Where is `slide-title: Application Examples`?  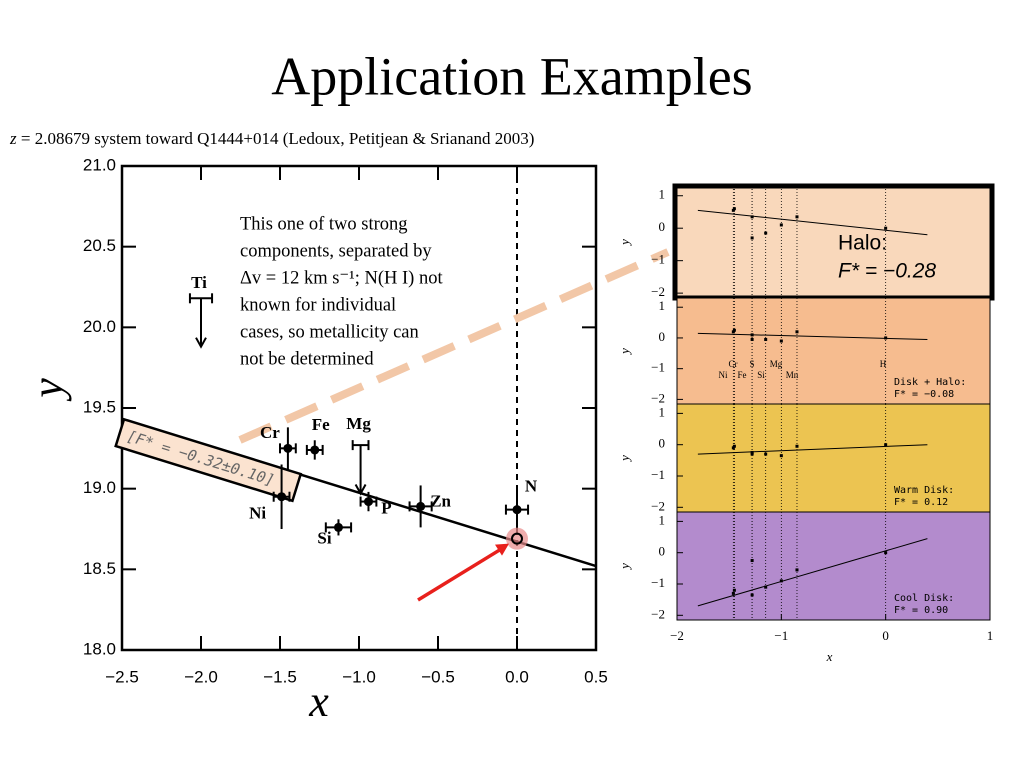
slide-title: Application Examples is located at coordinates (511, 76).